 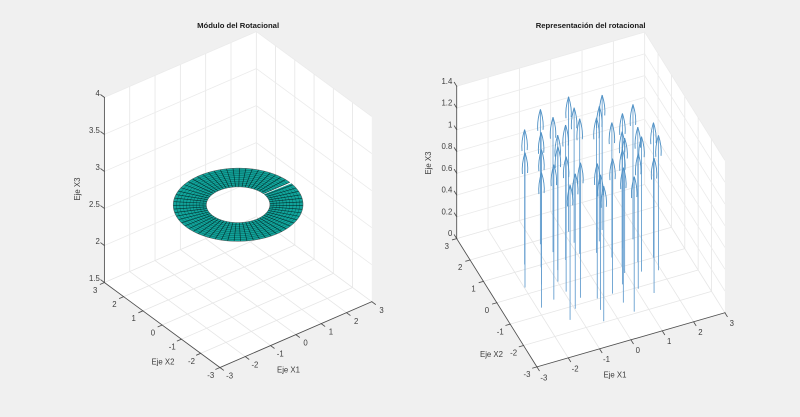 I want to click on svg-text: 1.4, so click(x=447, y=81).